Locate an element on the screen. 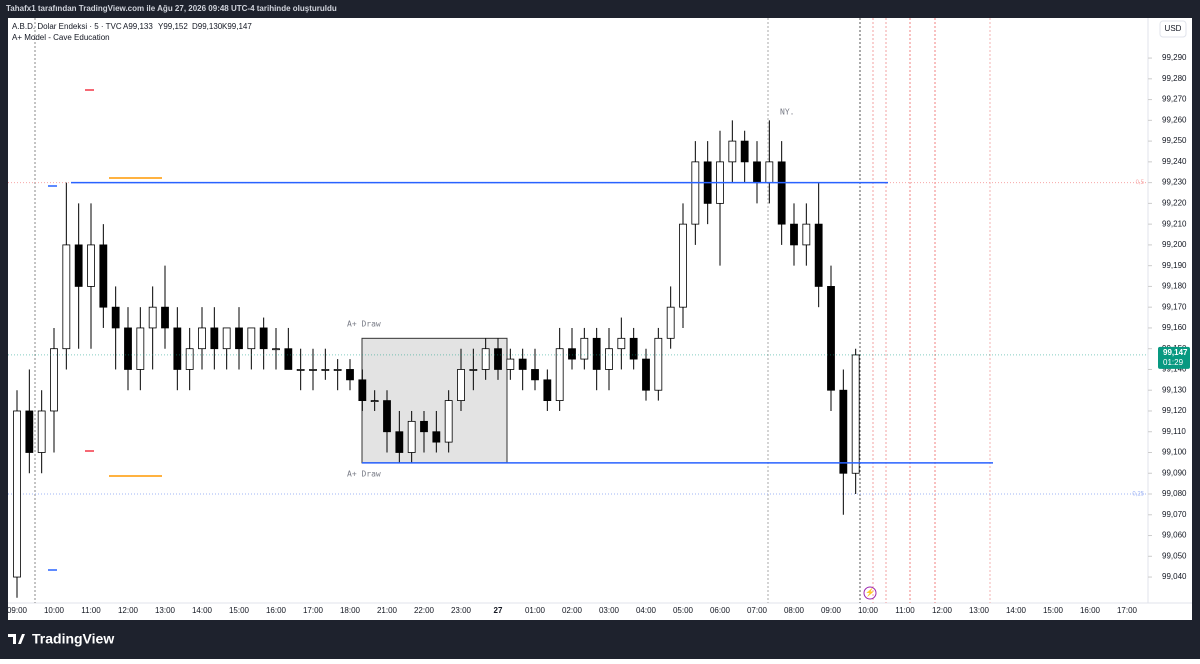 This screenshot has width=1200, height=664. x-tick-label: 06:00 is located at coordinates (720, 610).